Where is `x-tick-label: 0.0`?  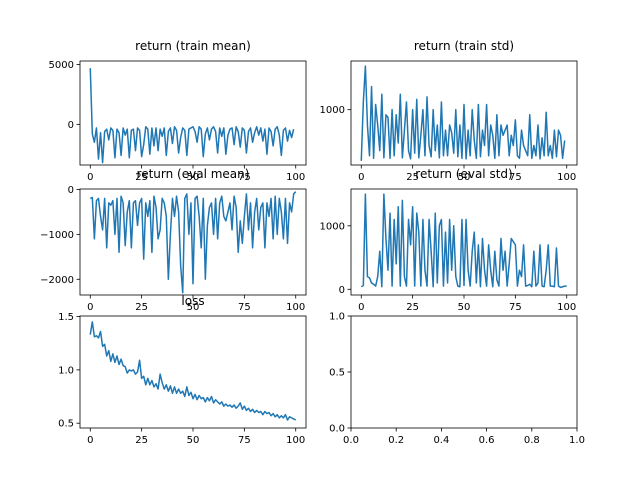 x-tick-label: 0.0 is located at coordinates (351, 440).